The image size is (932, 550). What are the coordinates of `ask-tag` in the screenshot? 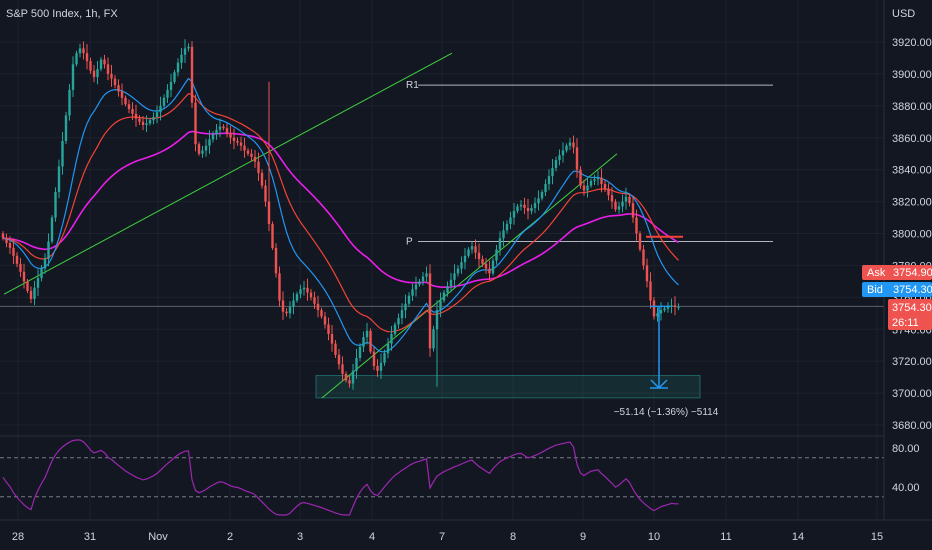 It's located at (897, 272).